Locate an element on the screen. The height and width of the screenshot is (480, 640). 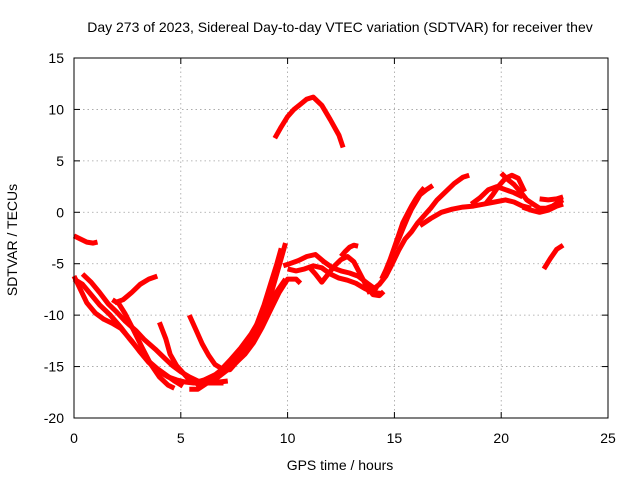
y-tick-label: -5 is located at coordinates (58, 264).